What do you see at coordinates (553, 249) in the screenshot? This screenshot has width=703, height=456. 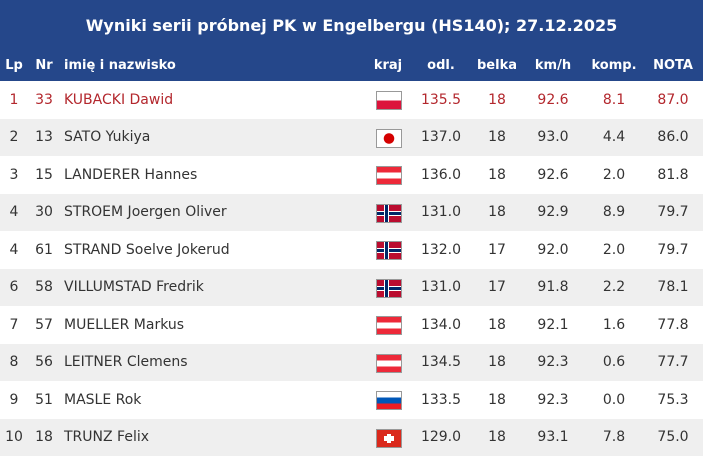 I see `result-cell: 92.0` at bounding box center [553, 249].